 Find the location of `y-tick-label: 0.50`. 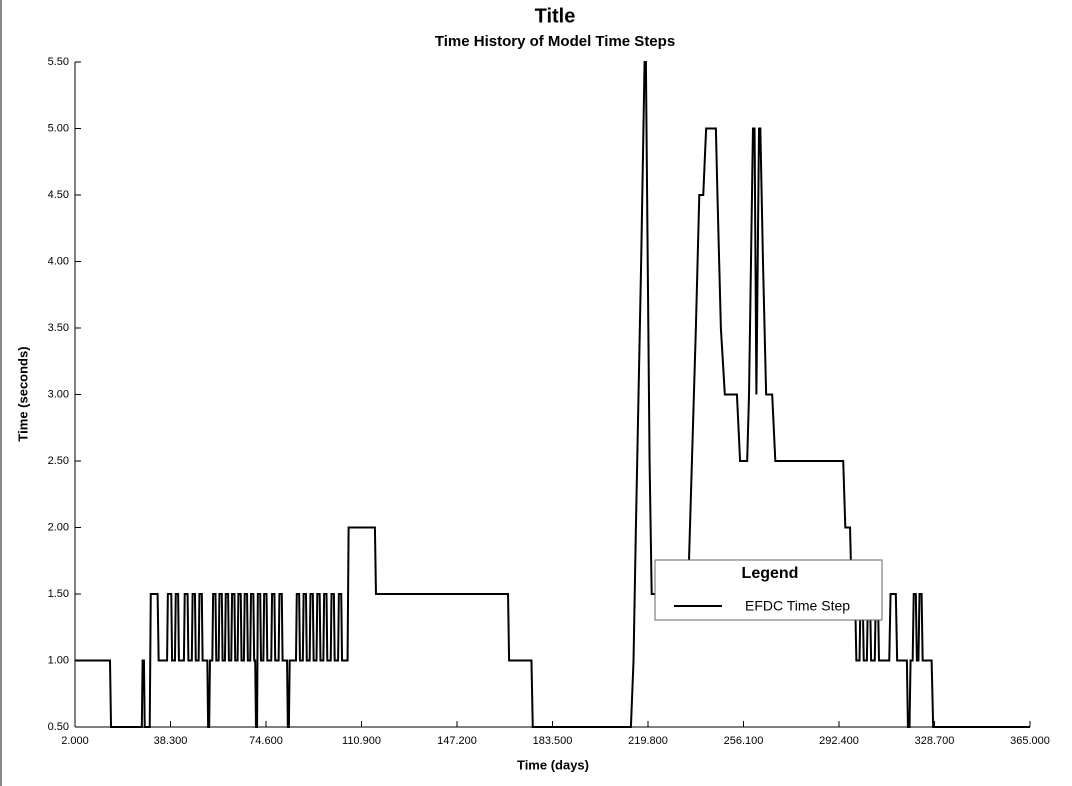

y-tick-label: 0.50 is located at coordinates (58, 727).